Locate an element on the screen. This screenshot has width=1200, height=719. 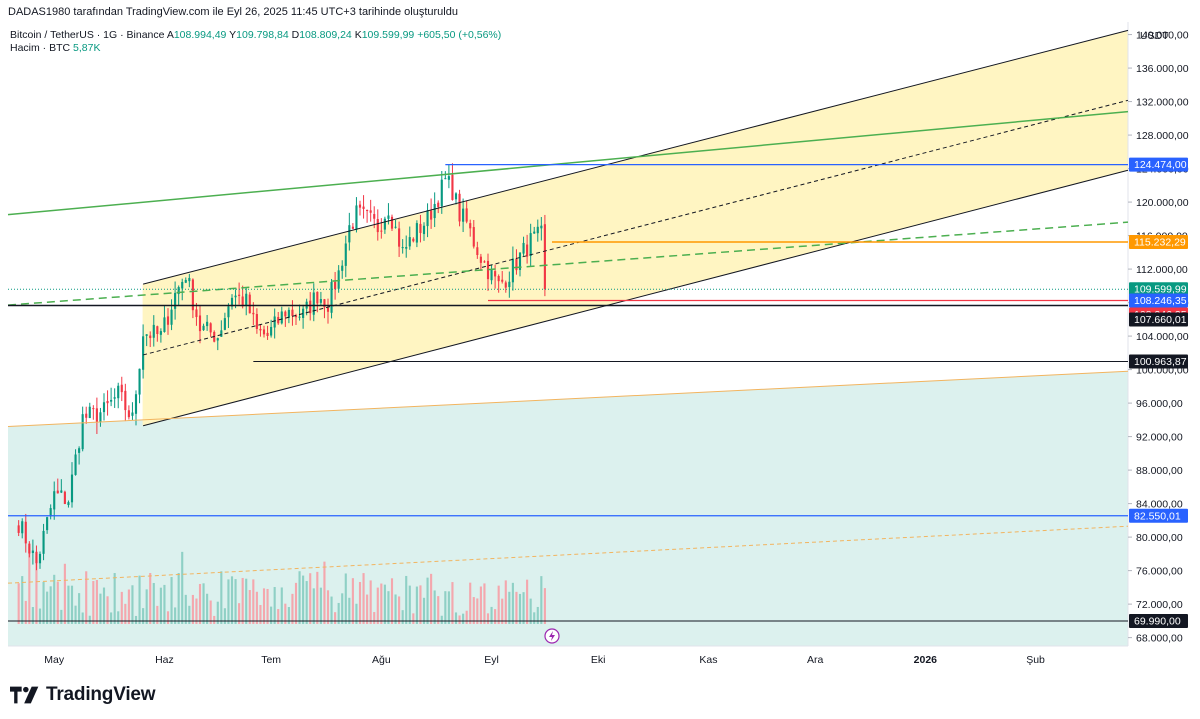
low-value: 108.809,24 is located at coordinates (325, 35).